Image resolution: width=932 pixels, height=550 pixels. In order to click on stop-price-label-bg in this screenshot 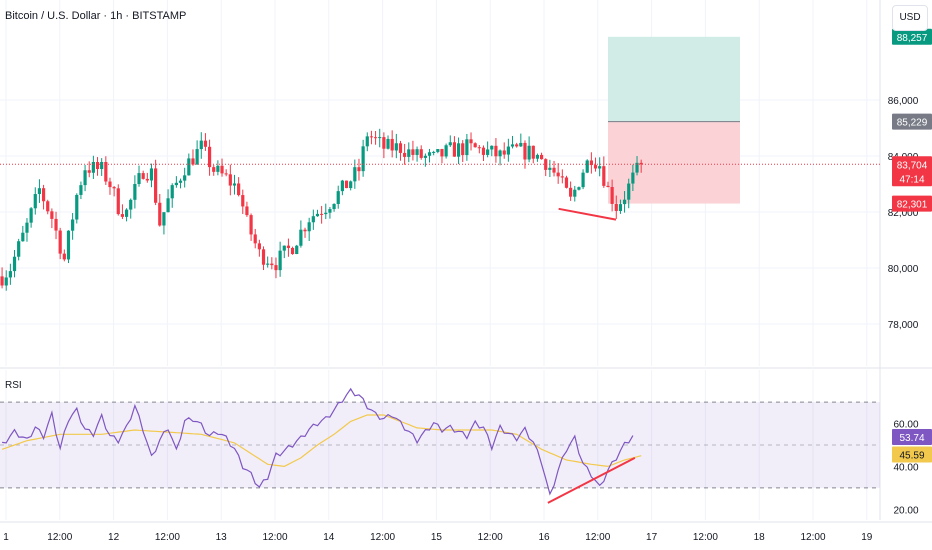, I will do `click(912, 203)`.